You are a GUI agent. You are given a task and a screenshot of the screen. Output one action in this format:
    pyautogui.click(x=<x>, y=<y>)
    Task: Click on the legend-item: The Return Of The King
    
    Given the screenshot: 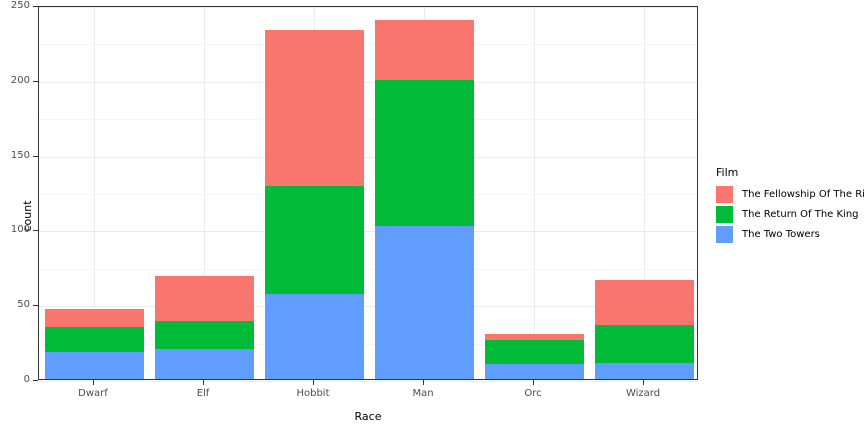 What is the action you would take?
    pyautogui.click(x=788, y=214)
    